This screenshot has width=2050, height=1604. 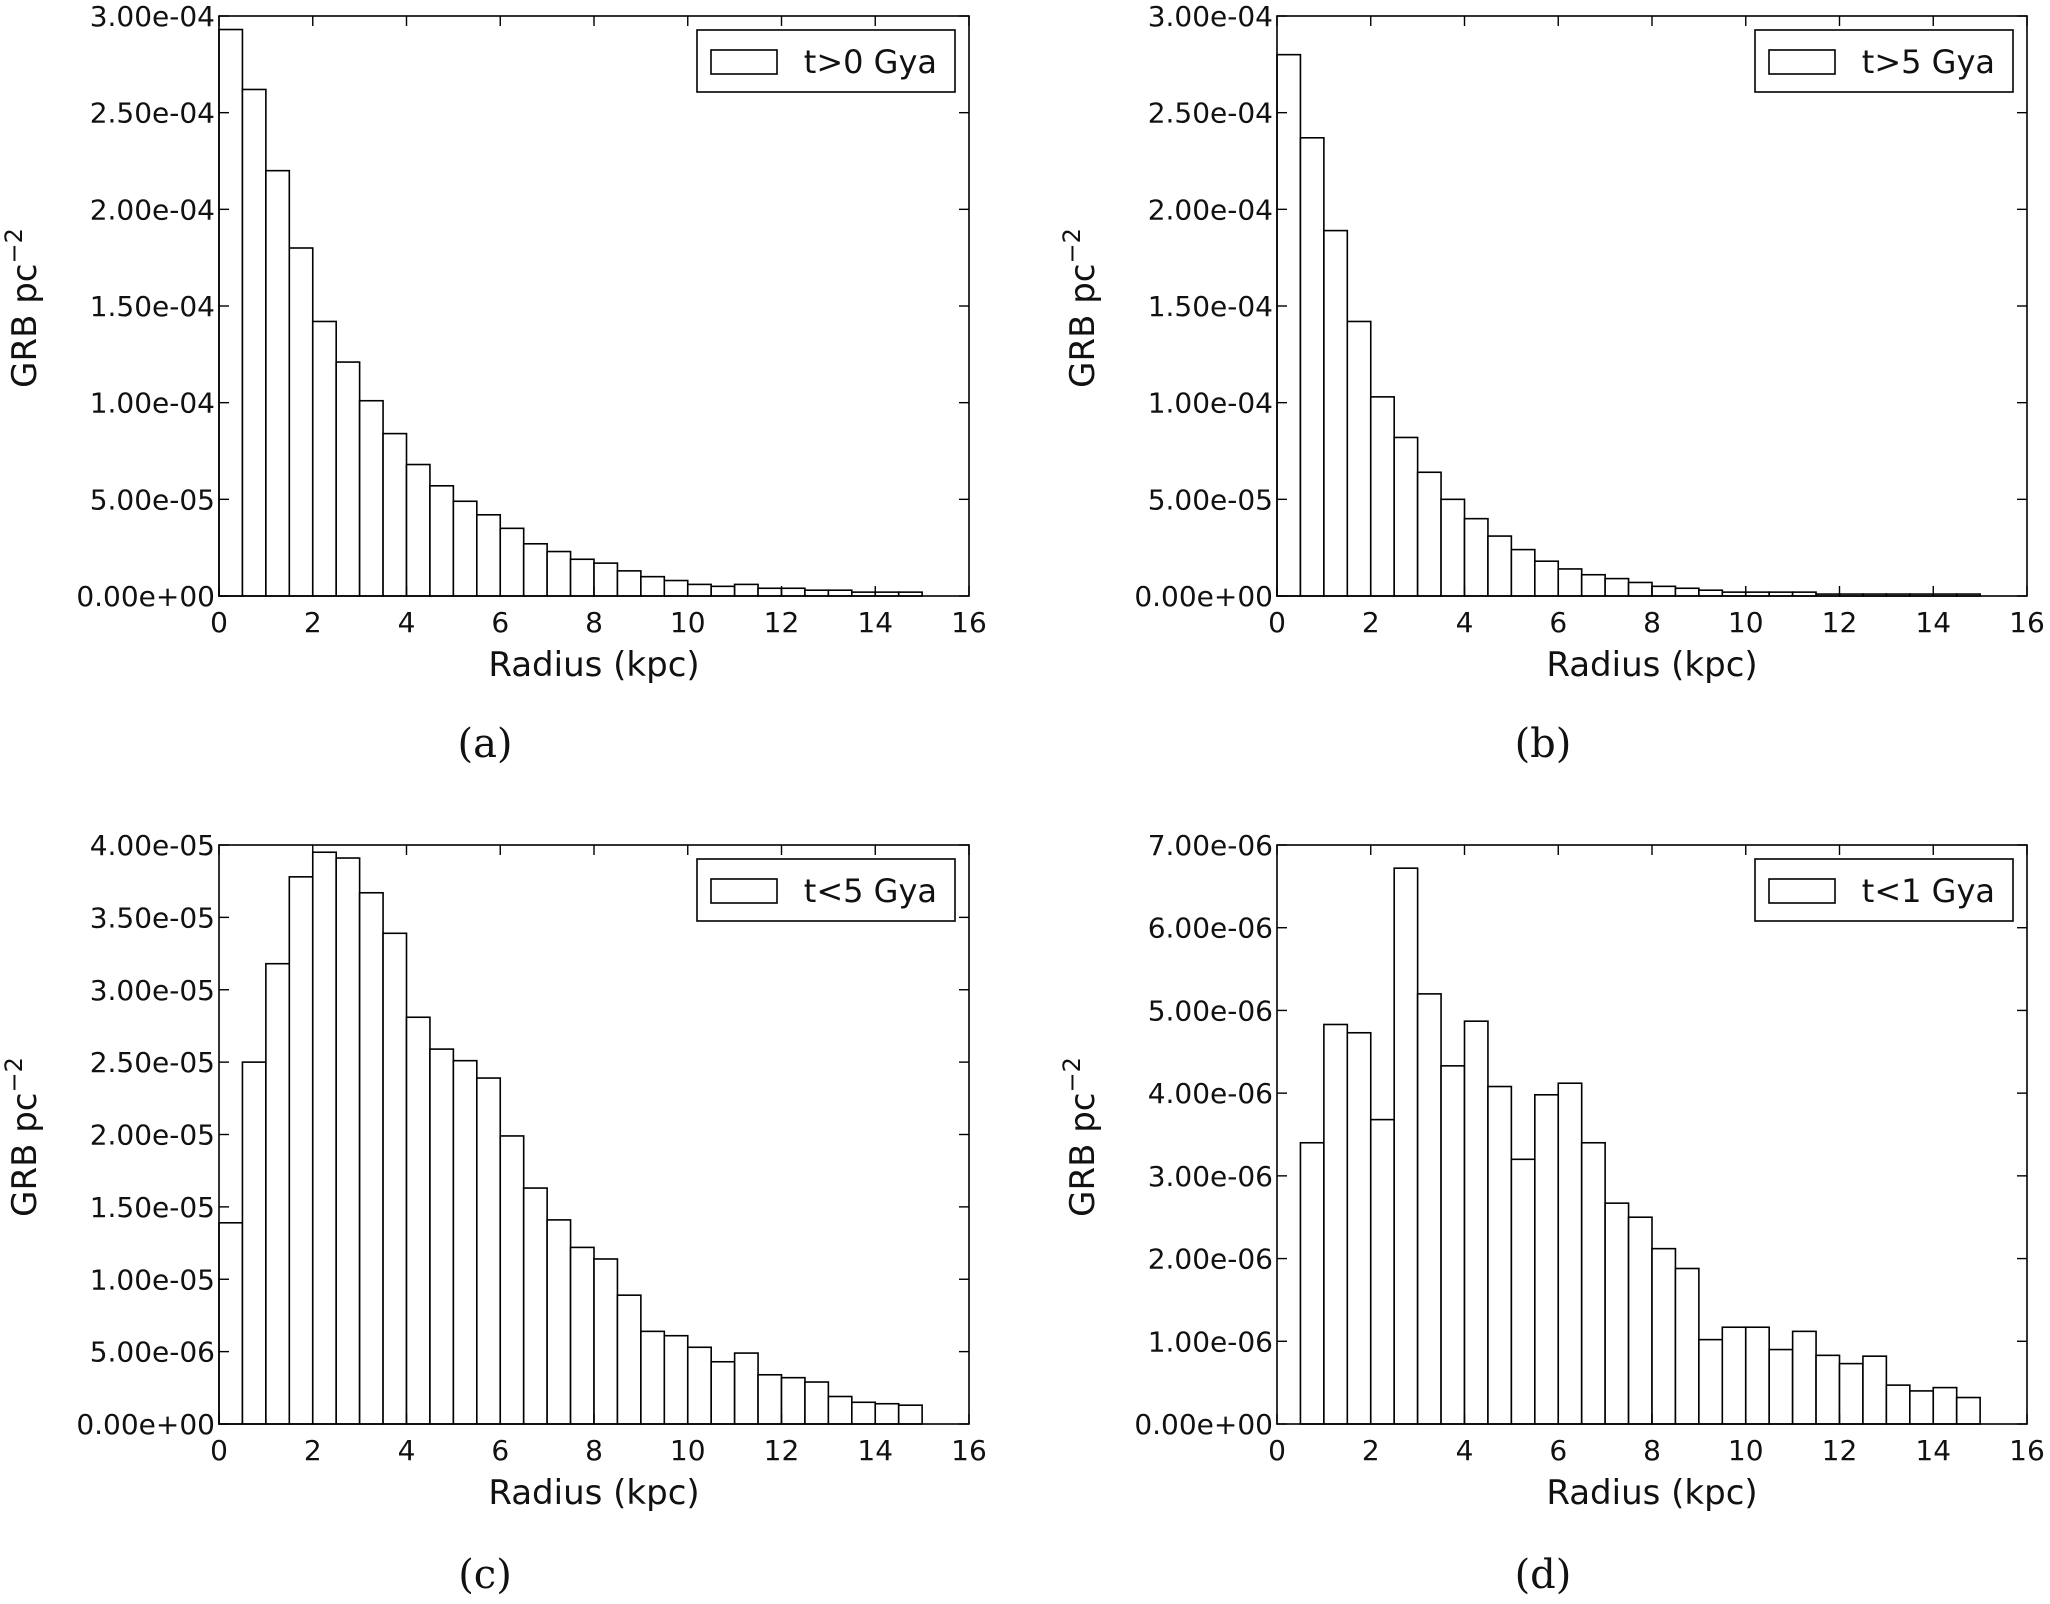 What do you see at coordinates (152, 990) in the screenshot?
I see `y-tick-label: 3.00e-05` at bounding box center [152, 990].